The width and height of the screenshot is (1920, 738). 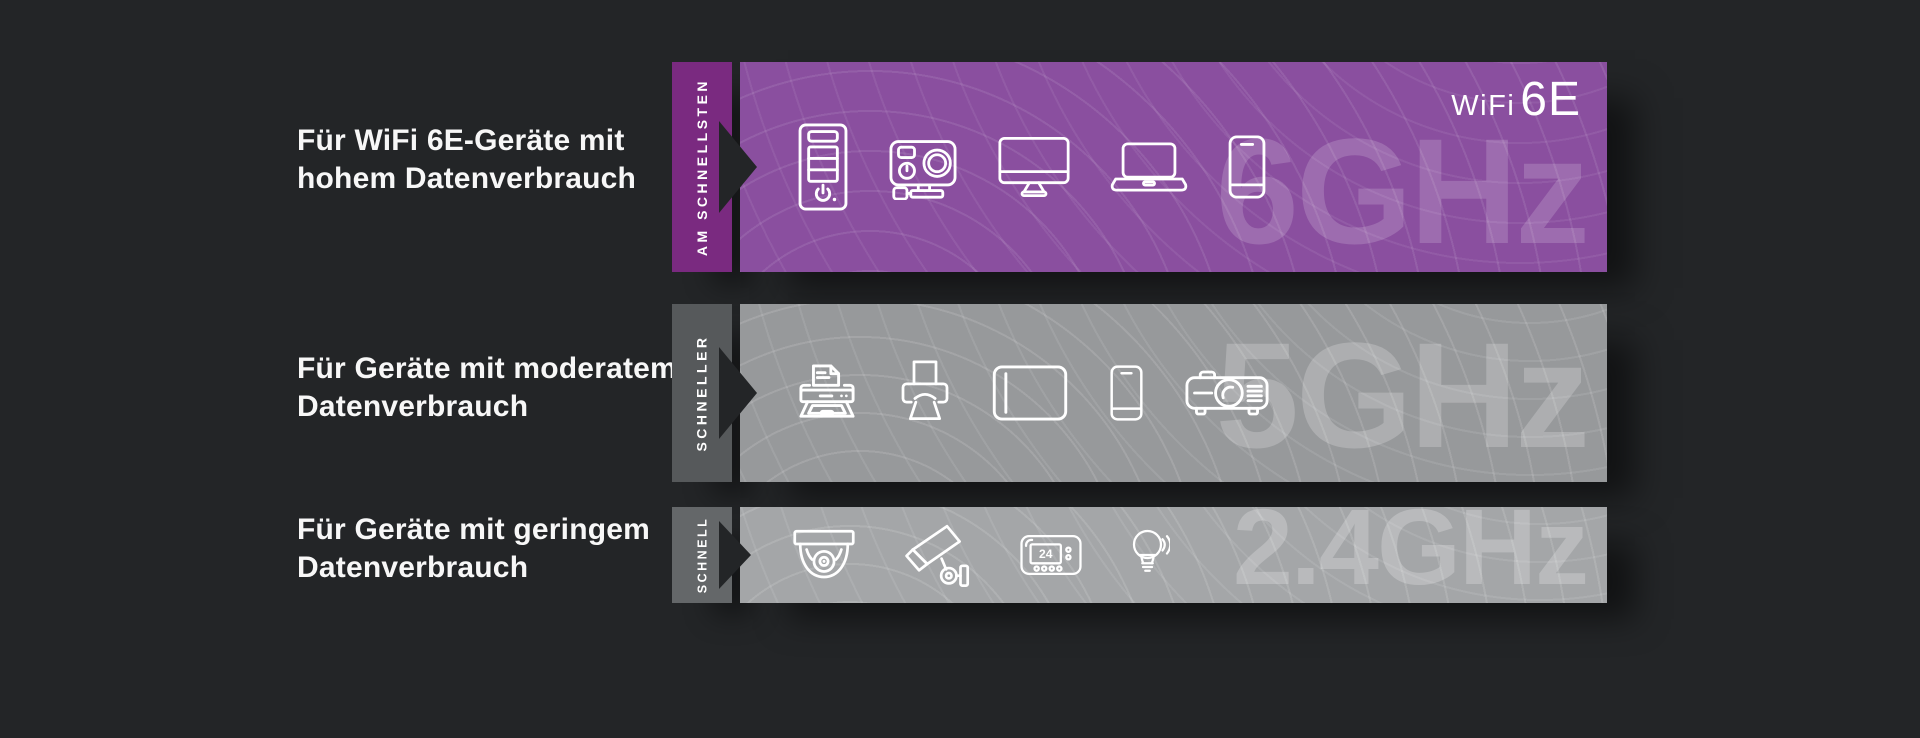 What do you see at coordinates (1227, 393) in the screenshot?
I see `projector-icon` at bounding box center [1227, 393].